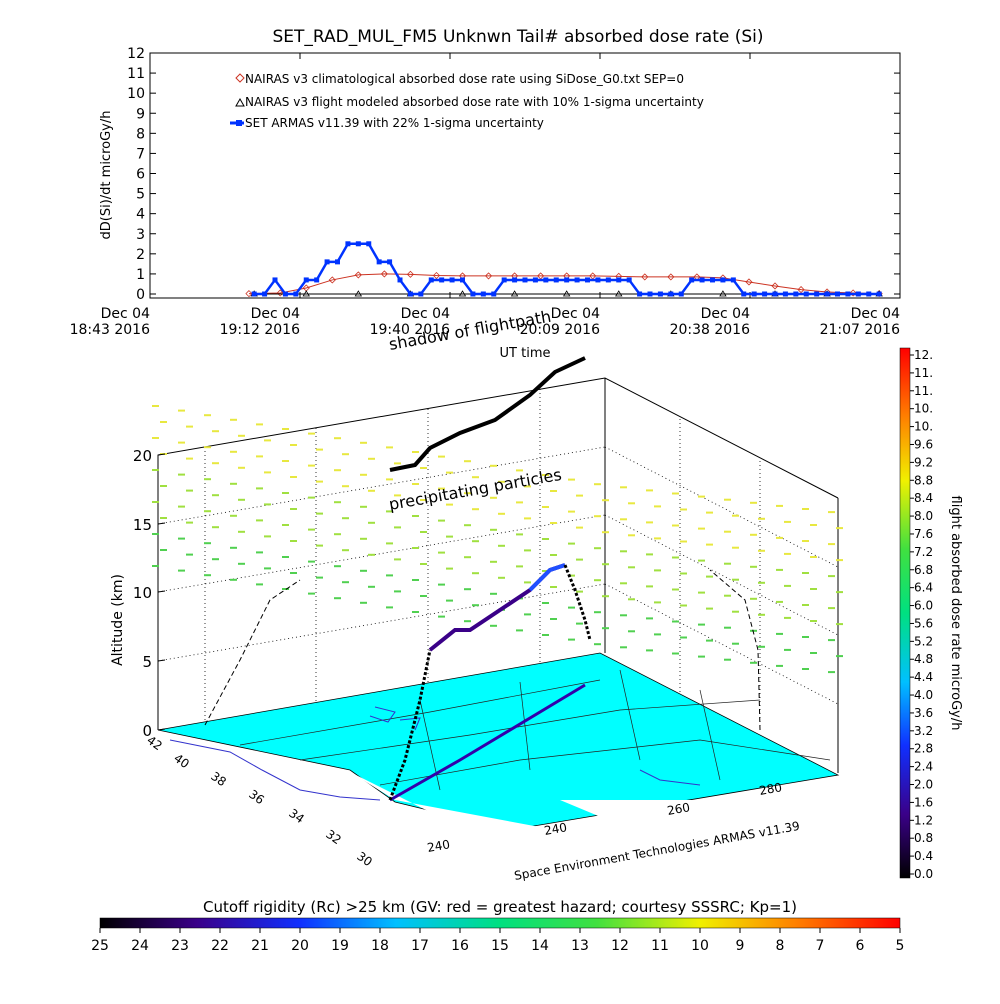 This screenshot has width=1000, height=1004. What do you see at coordinates (695, 801) in the screenshot?
I see `pacific-ocean-white-east` at bounding box center [695, 801].